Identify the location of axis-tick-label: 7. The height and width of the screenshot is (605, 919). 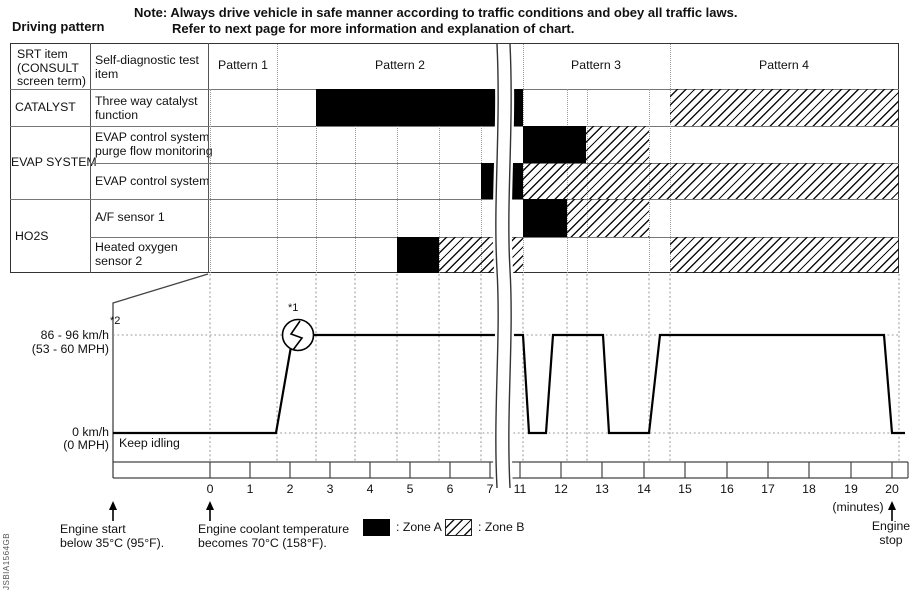
(490, 489).